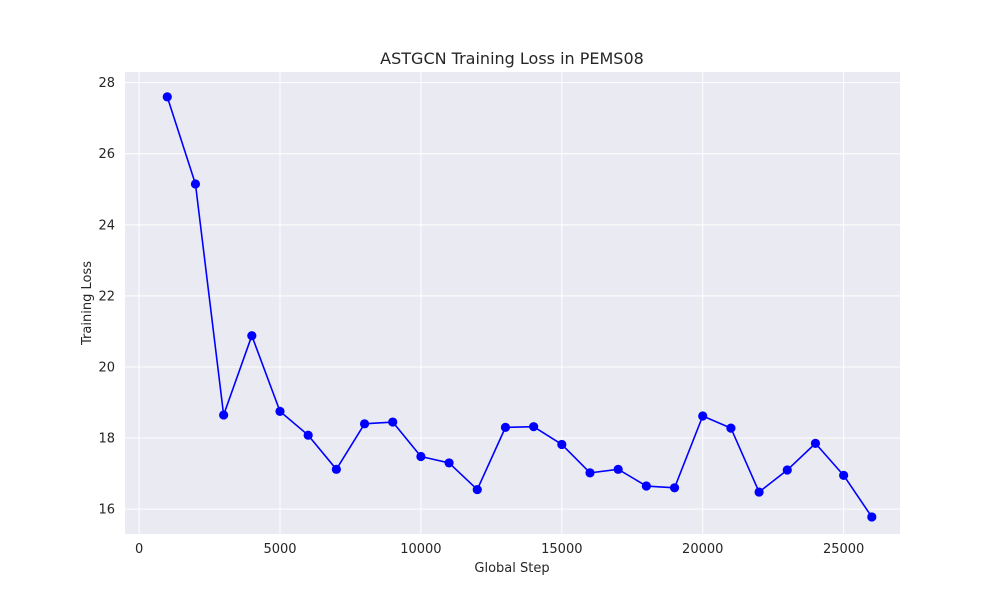 This screenshot has height=600, width=1000. I want to click on y-tick-label: 20, so click(106, 367).